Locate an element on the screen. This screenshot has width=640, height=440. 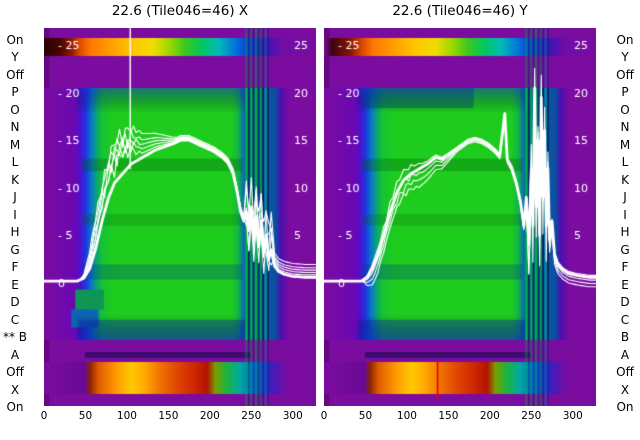
left-plot-title: 22.6 (Tile046=46) X is located at coordinates (180, 11).